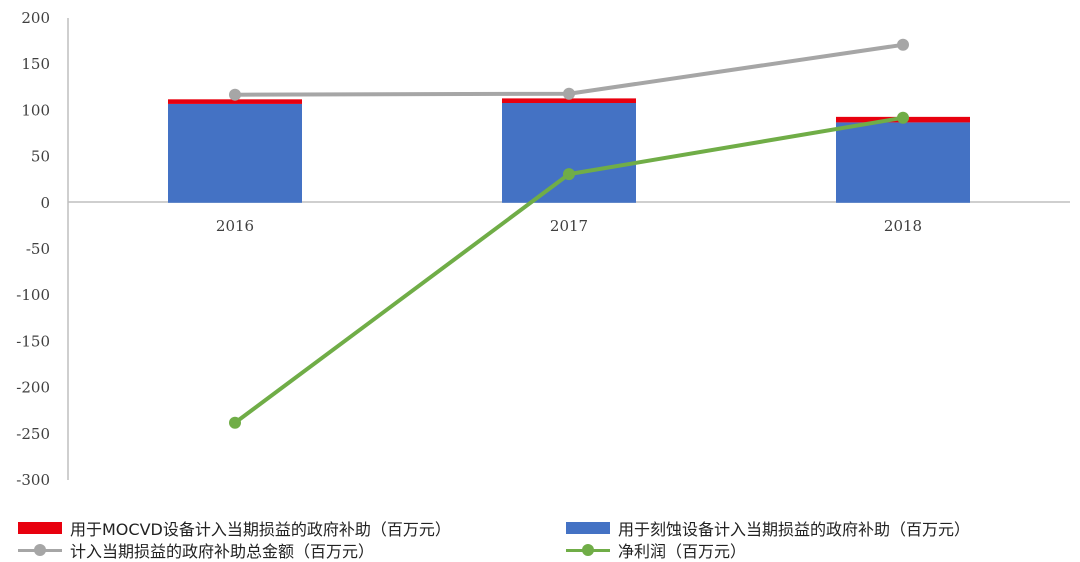  I want to click on legend-swatch-green, so click(588, 550).